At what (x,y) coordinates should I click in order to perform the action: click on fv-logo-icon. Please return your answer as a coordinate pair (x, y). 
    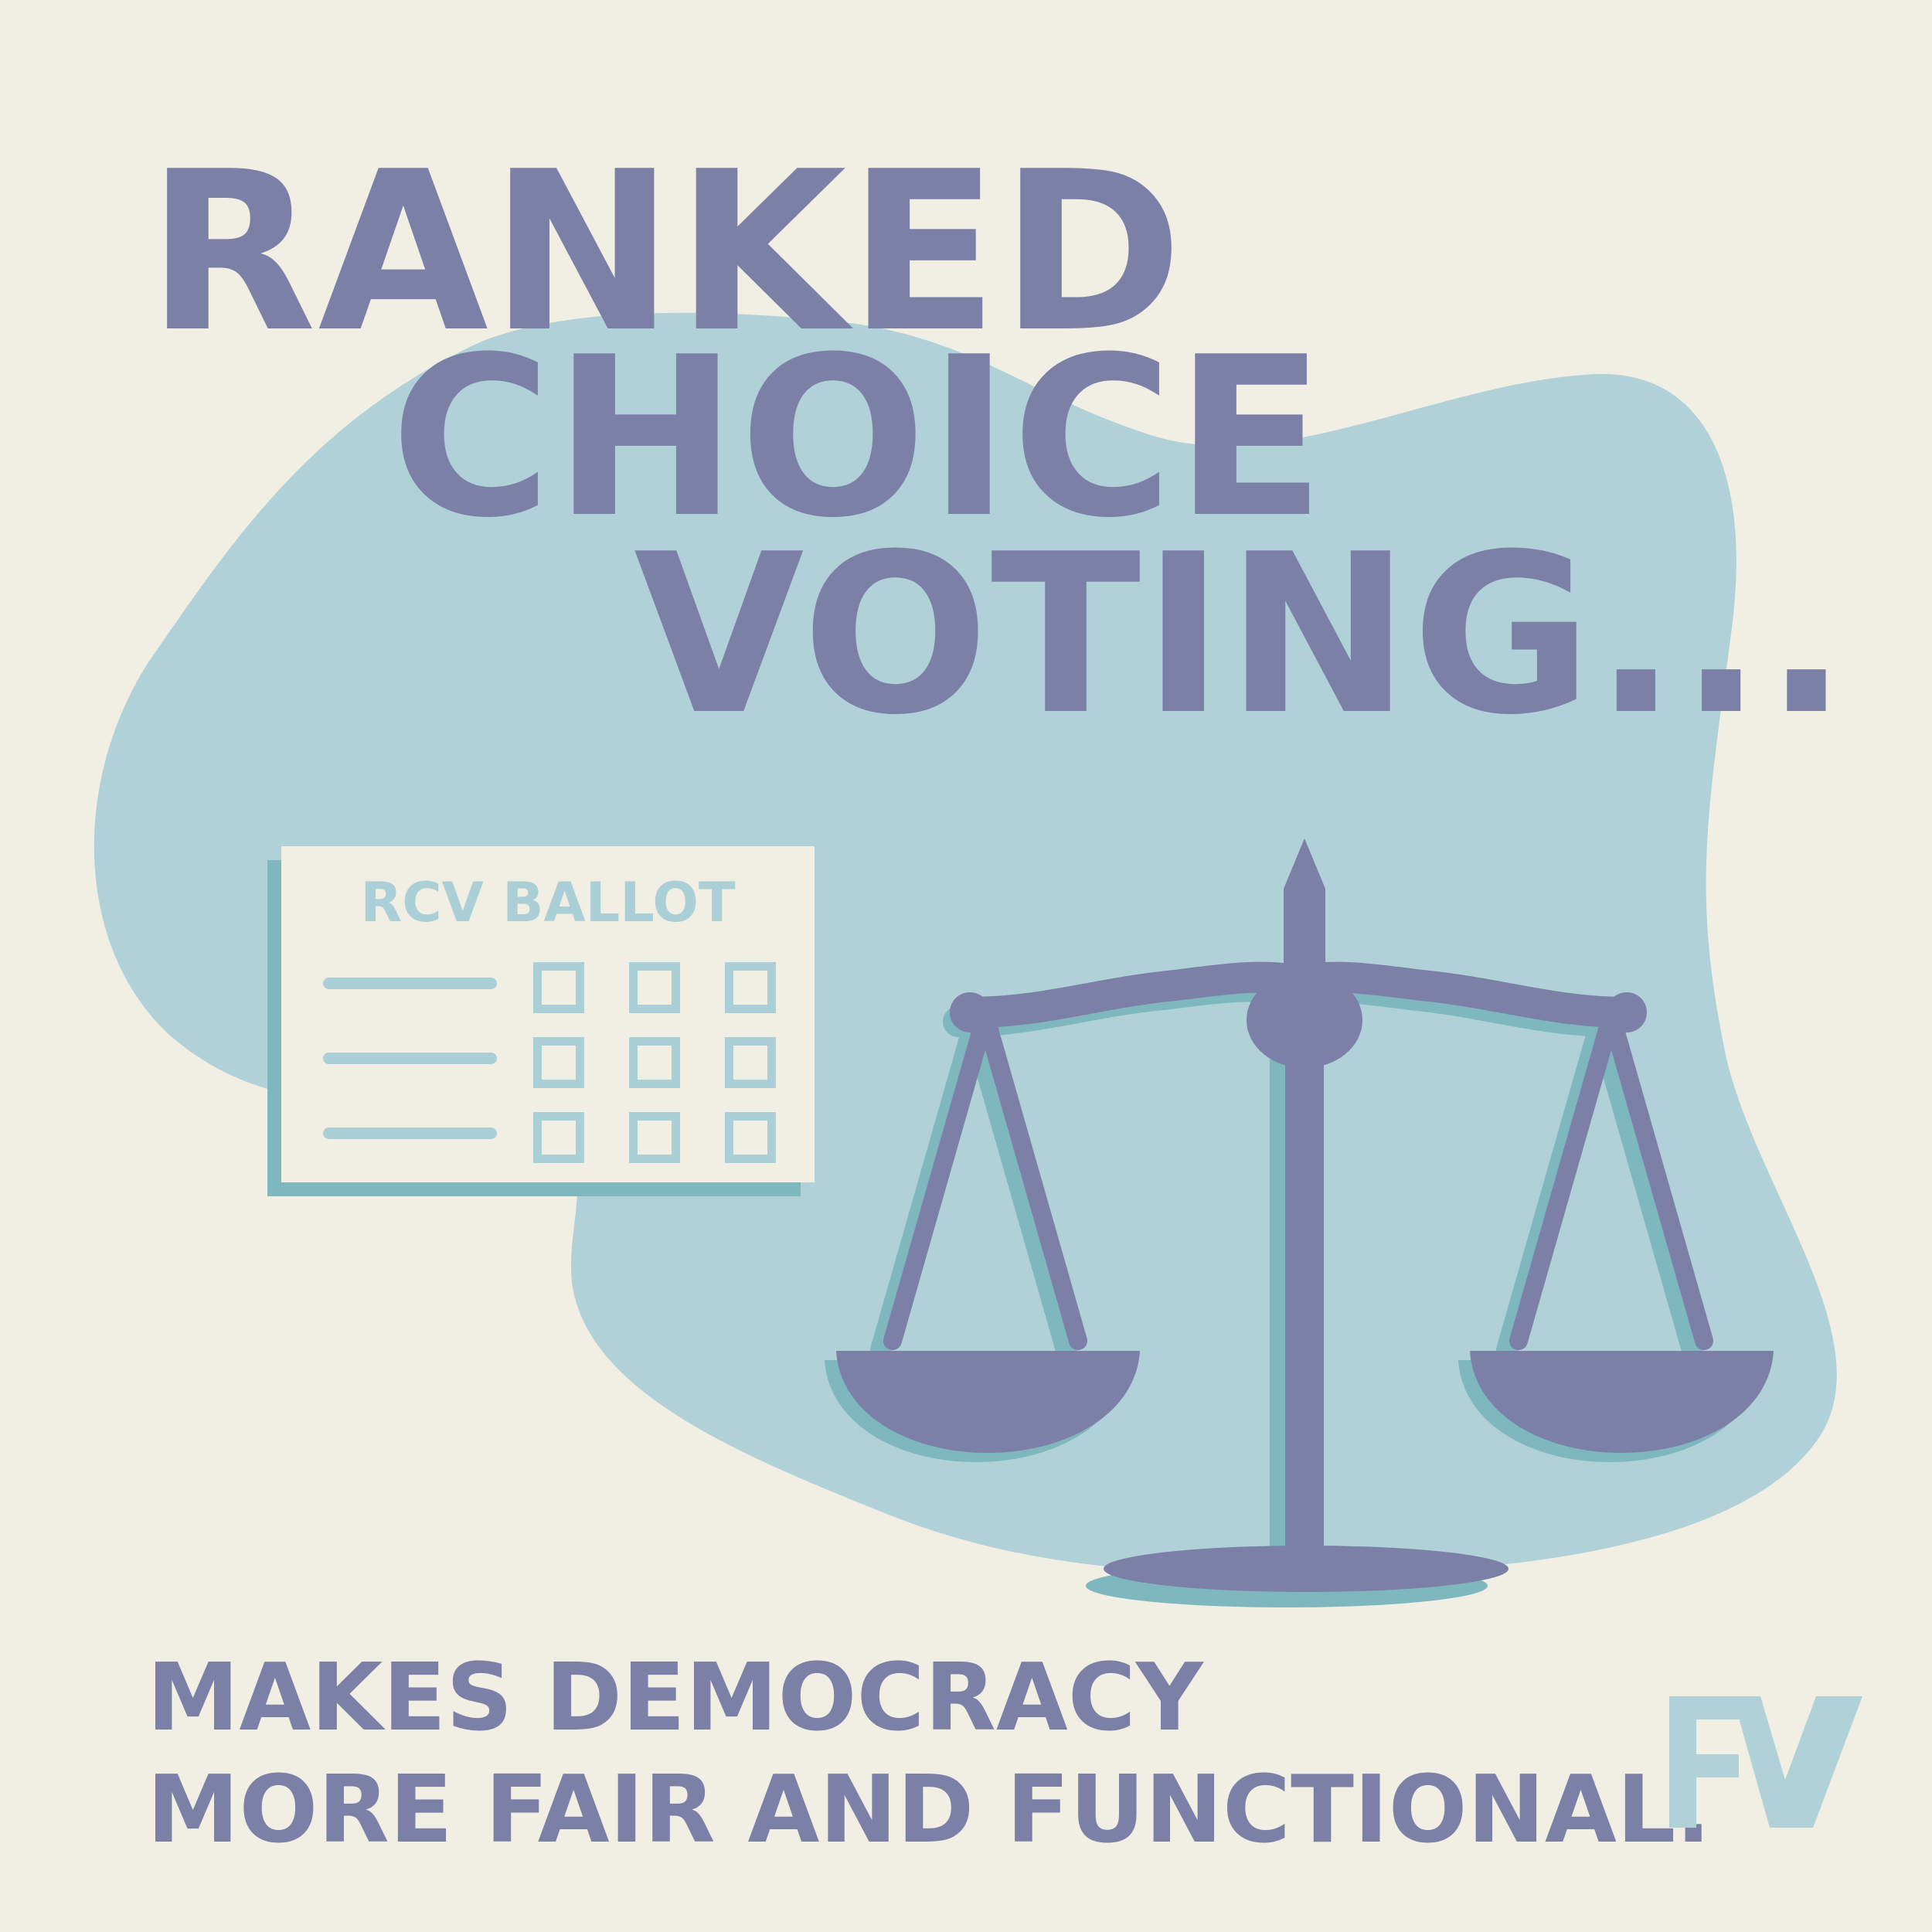
    Looking at the image, I should click on (1766, 1762).